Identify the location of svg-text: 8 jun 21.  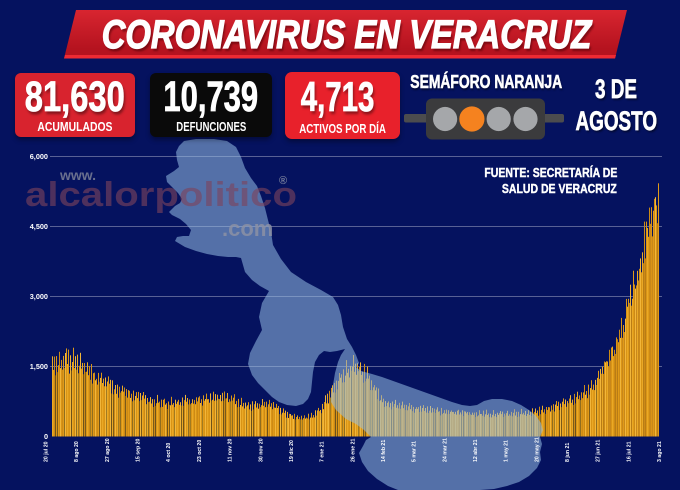
(568, 452).